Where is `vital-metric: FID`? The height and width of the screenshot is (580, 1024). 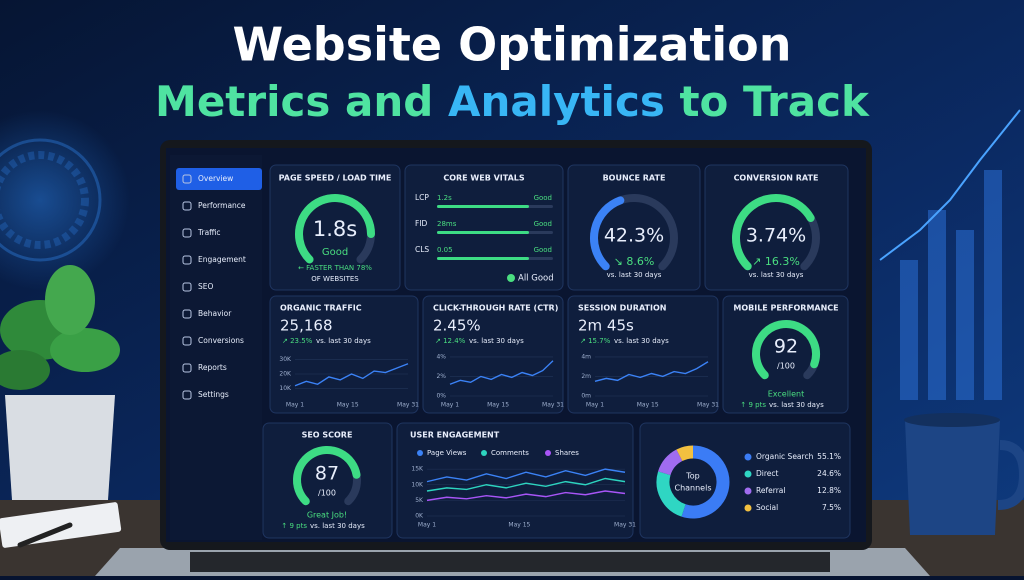 vital-metric: FID is located at coordinates (421, 223).